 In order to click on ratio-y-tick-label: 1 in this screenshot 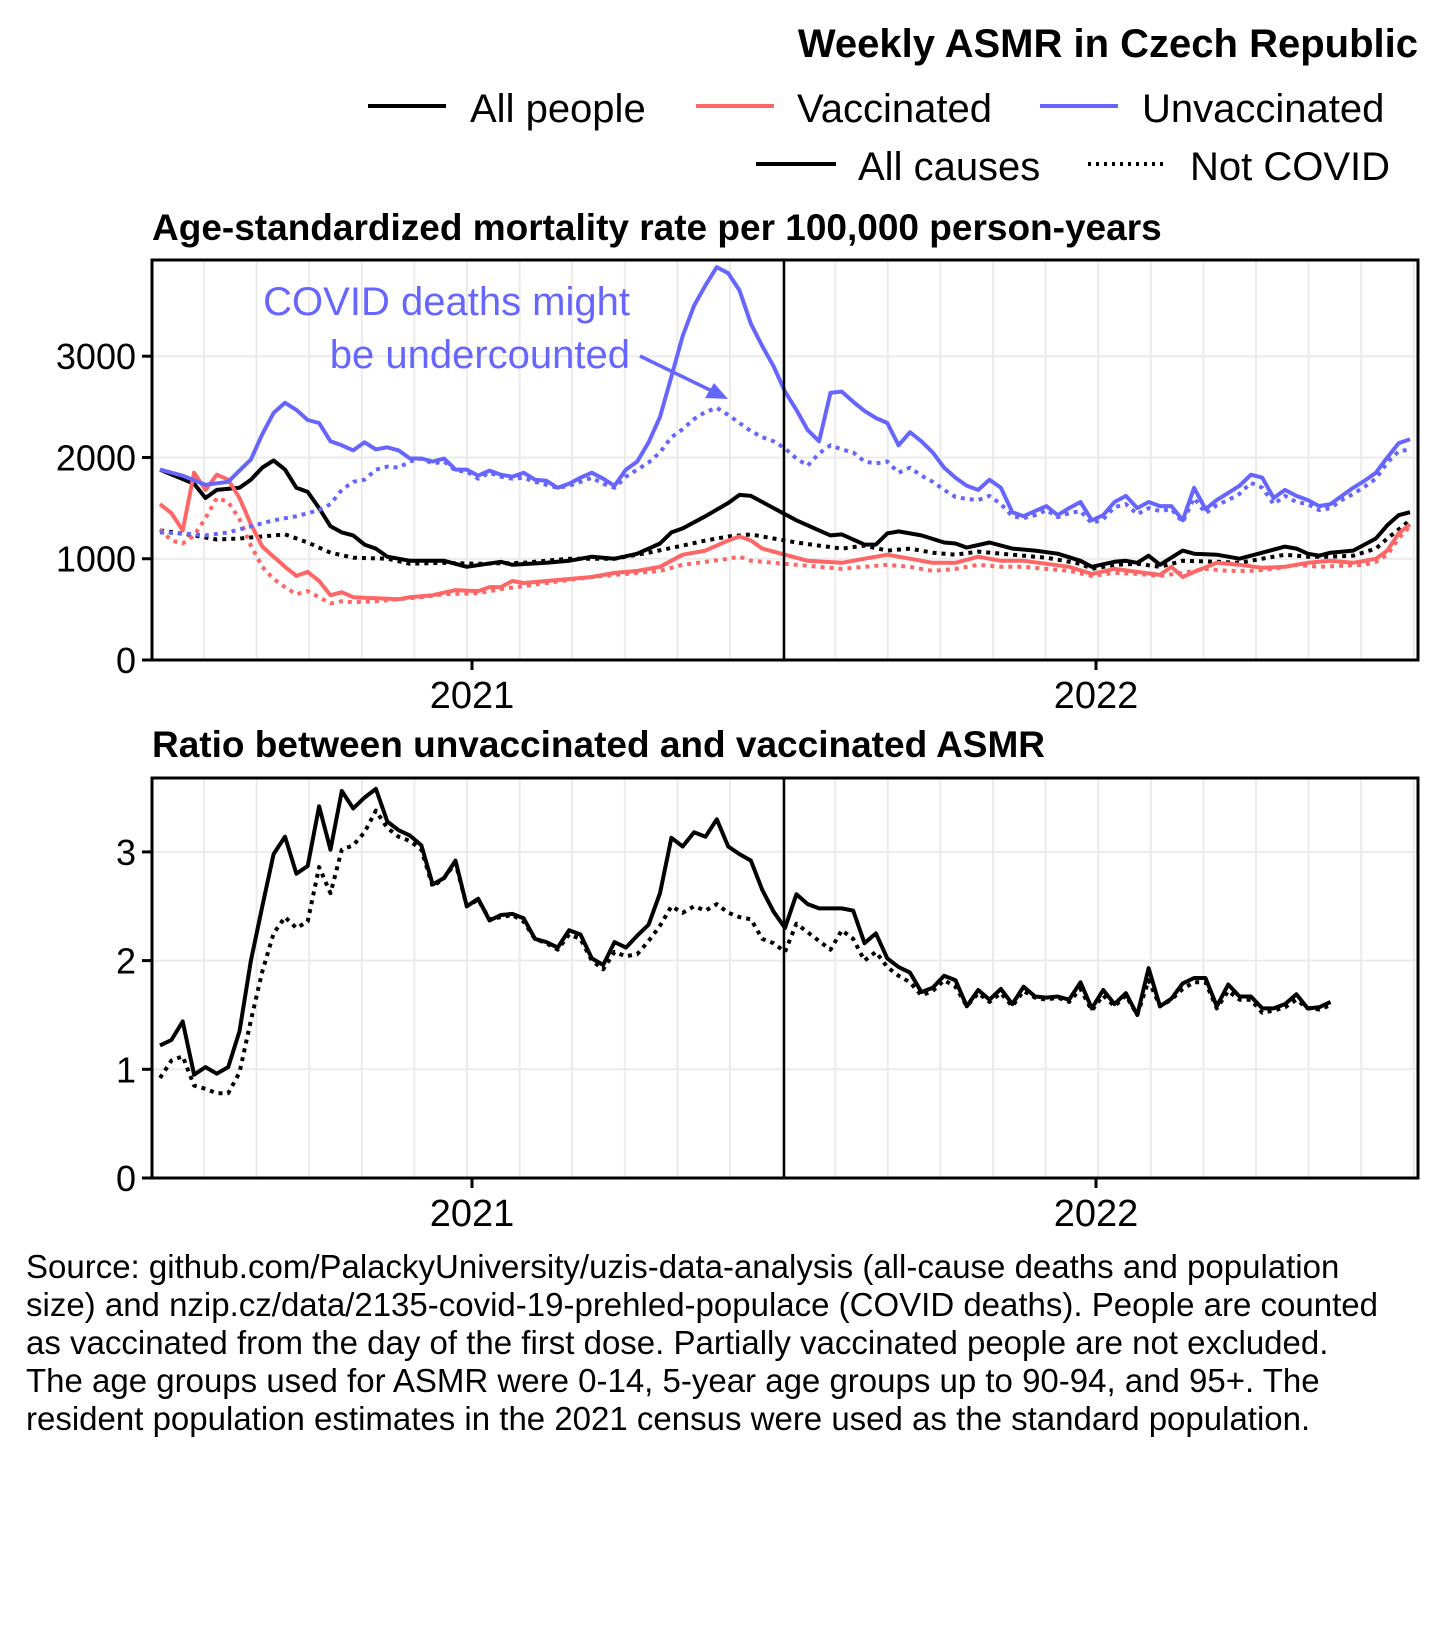, I will do `click(126, 1069)`.